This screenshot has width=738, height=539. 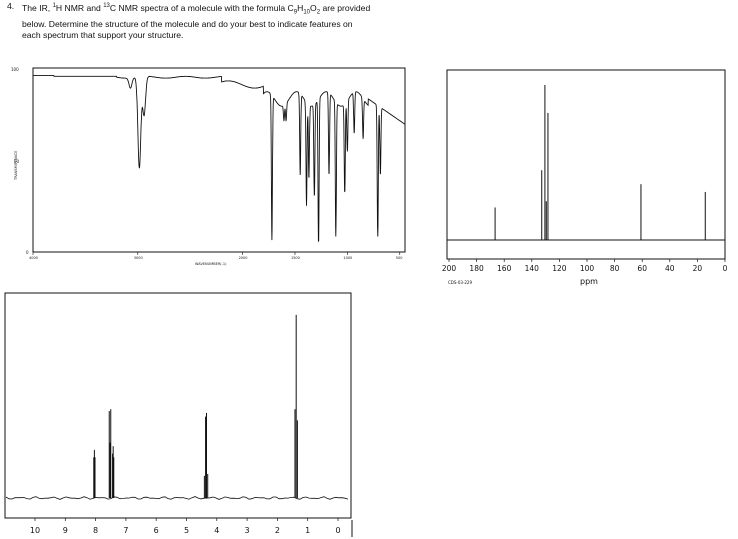 I want to click on c13-x-axis-label: ppm, so click(x=589, y=281).